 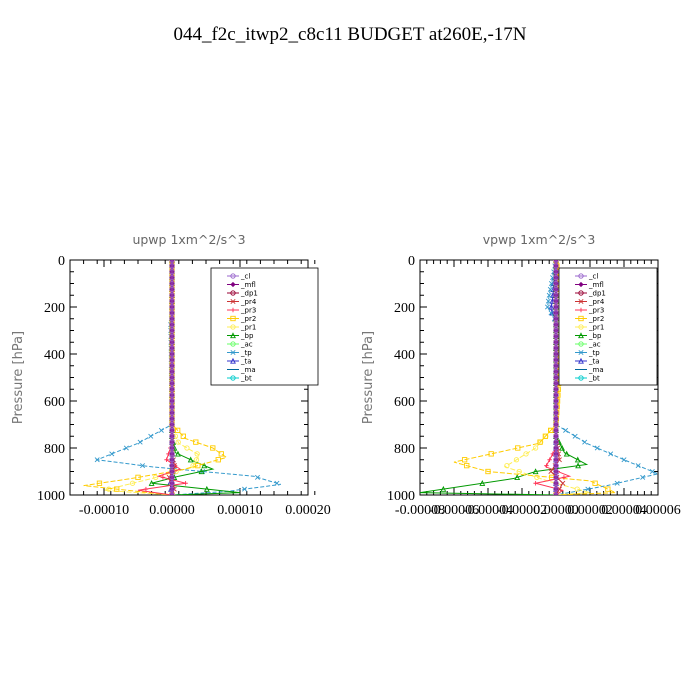 I want to click on legend-entry: _dp1, so click(x=249, y=294).